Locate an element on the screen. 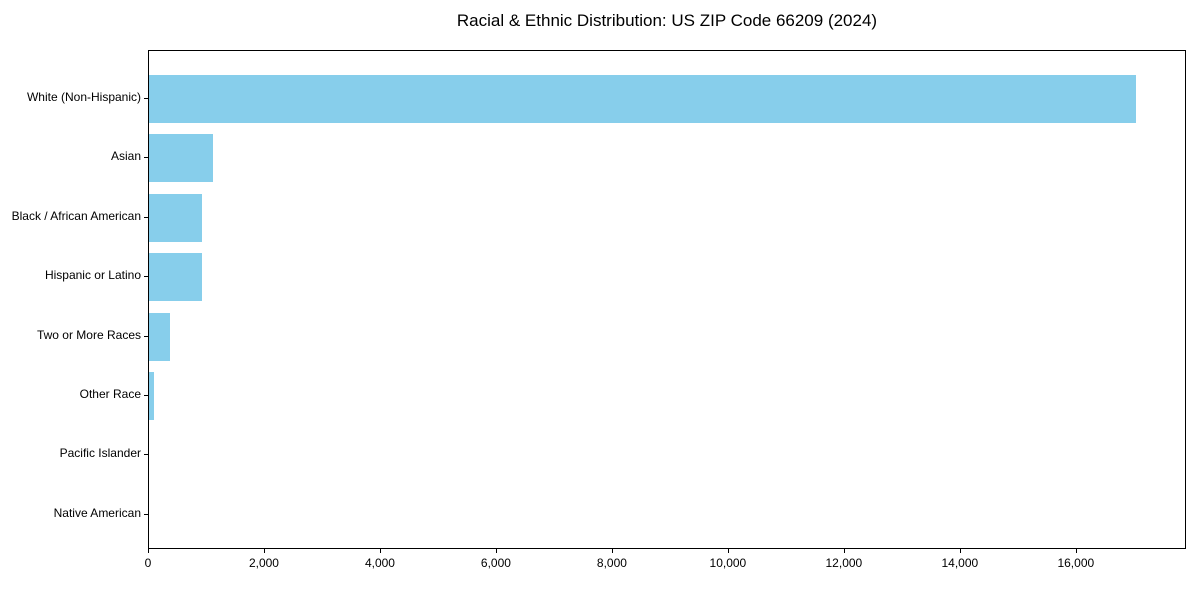 The height and width of the screenshot is (600, 1200). y-axis-label: Two or More Races is located at coordinates (88, 334).